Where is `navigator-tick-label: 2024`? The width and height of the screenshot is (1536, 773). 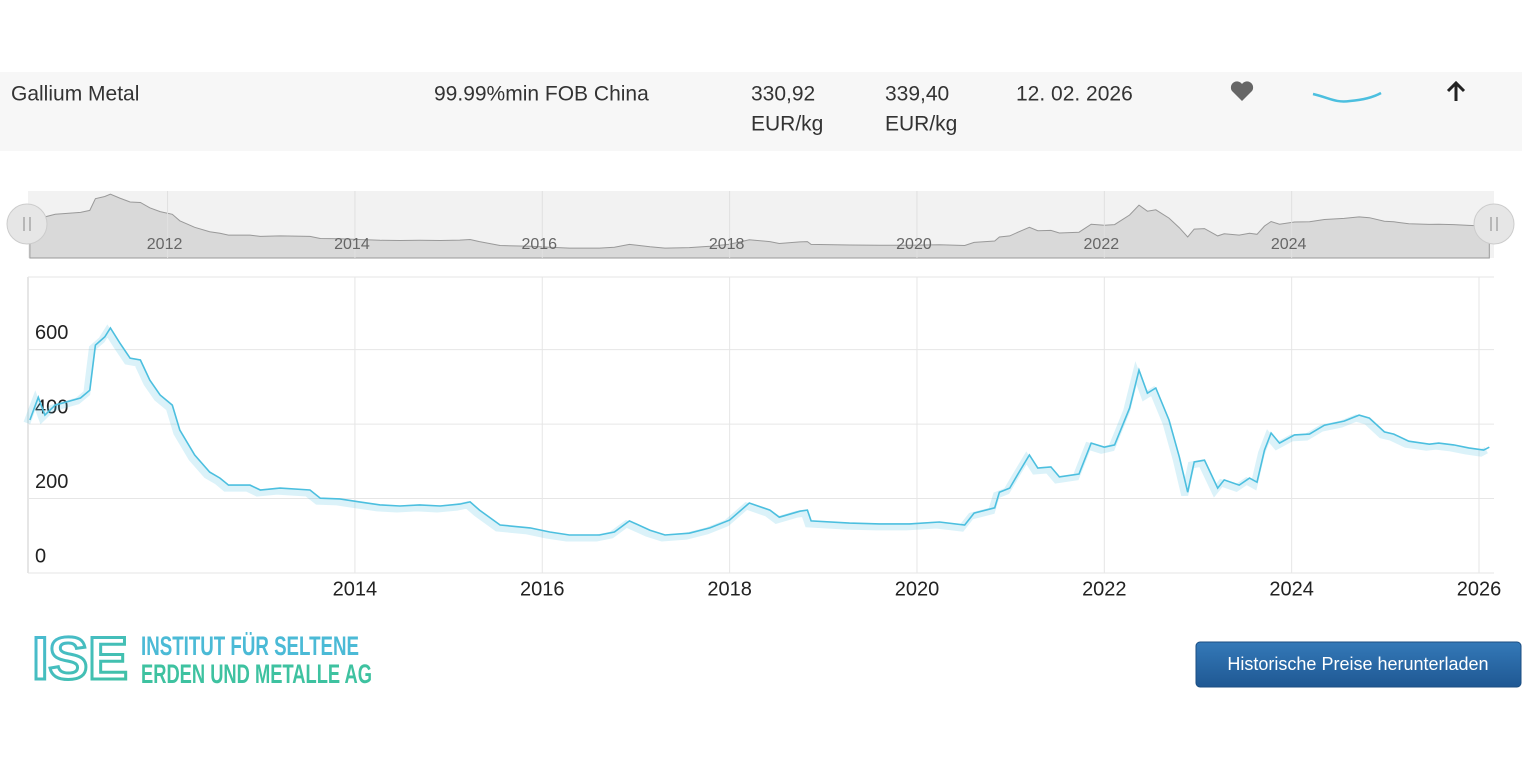 navigator-tick-label: 2024 is located at coordinates (1289, 244).